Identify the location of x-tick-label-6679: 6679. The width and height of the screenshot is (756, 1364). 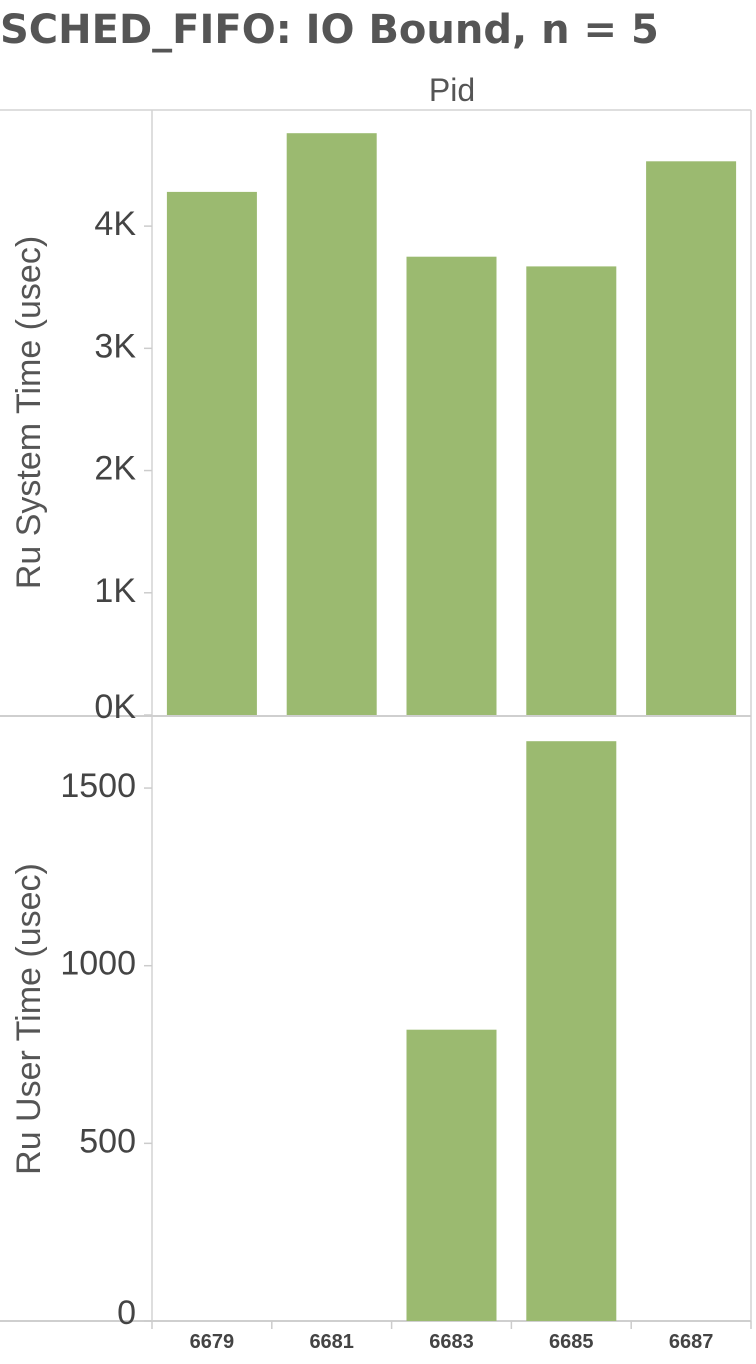
(212, 1342).